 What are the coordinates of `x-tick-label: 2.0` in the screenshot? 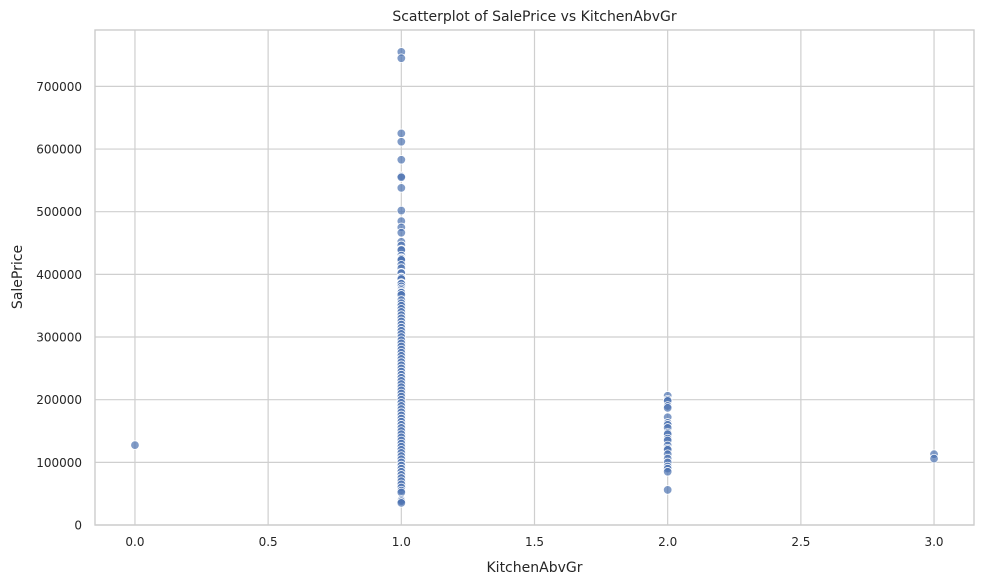 It's located at (667, 542).